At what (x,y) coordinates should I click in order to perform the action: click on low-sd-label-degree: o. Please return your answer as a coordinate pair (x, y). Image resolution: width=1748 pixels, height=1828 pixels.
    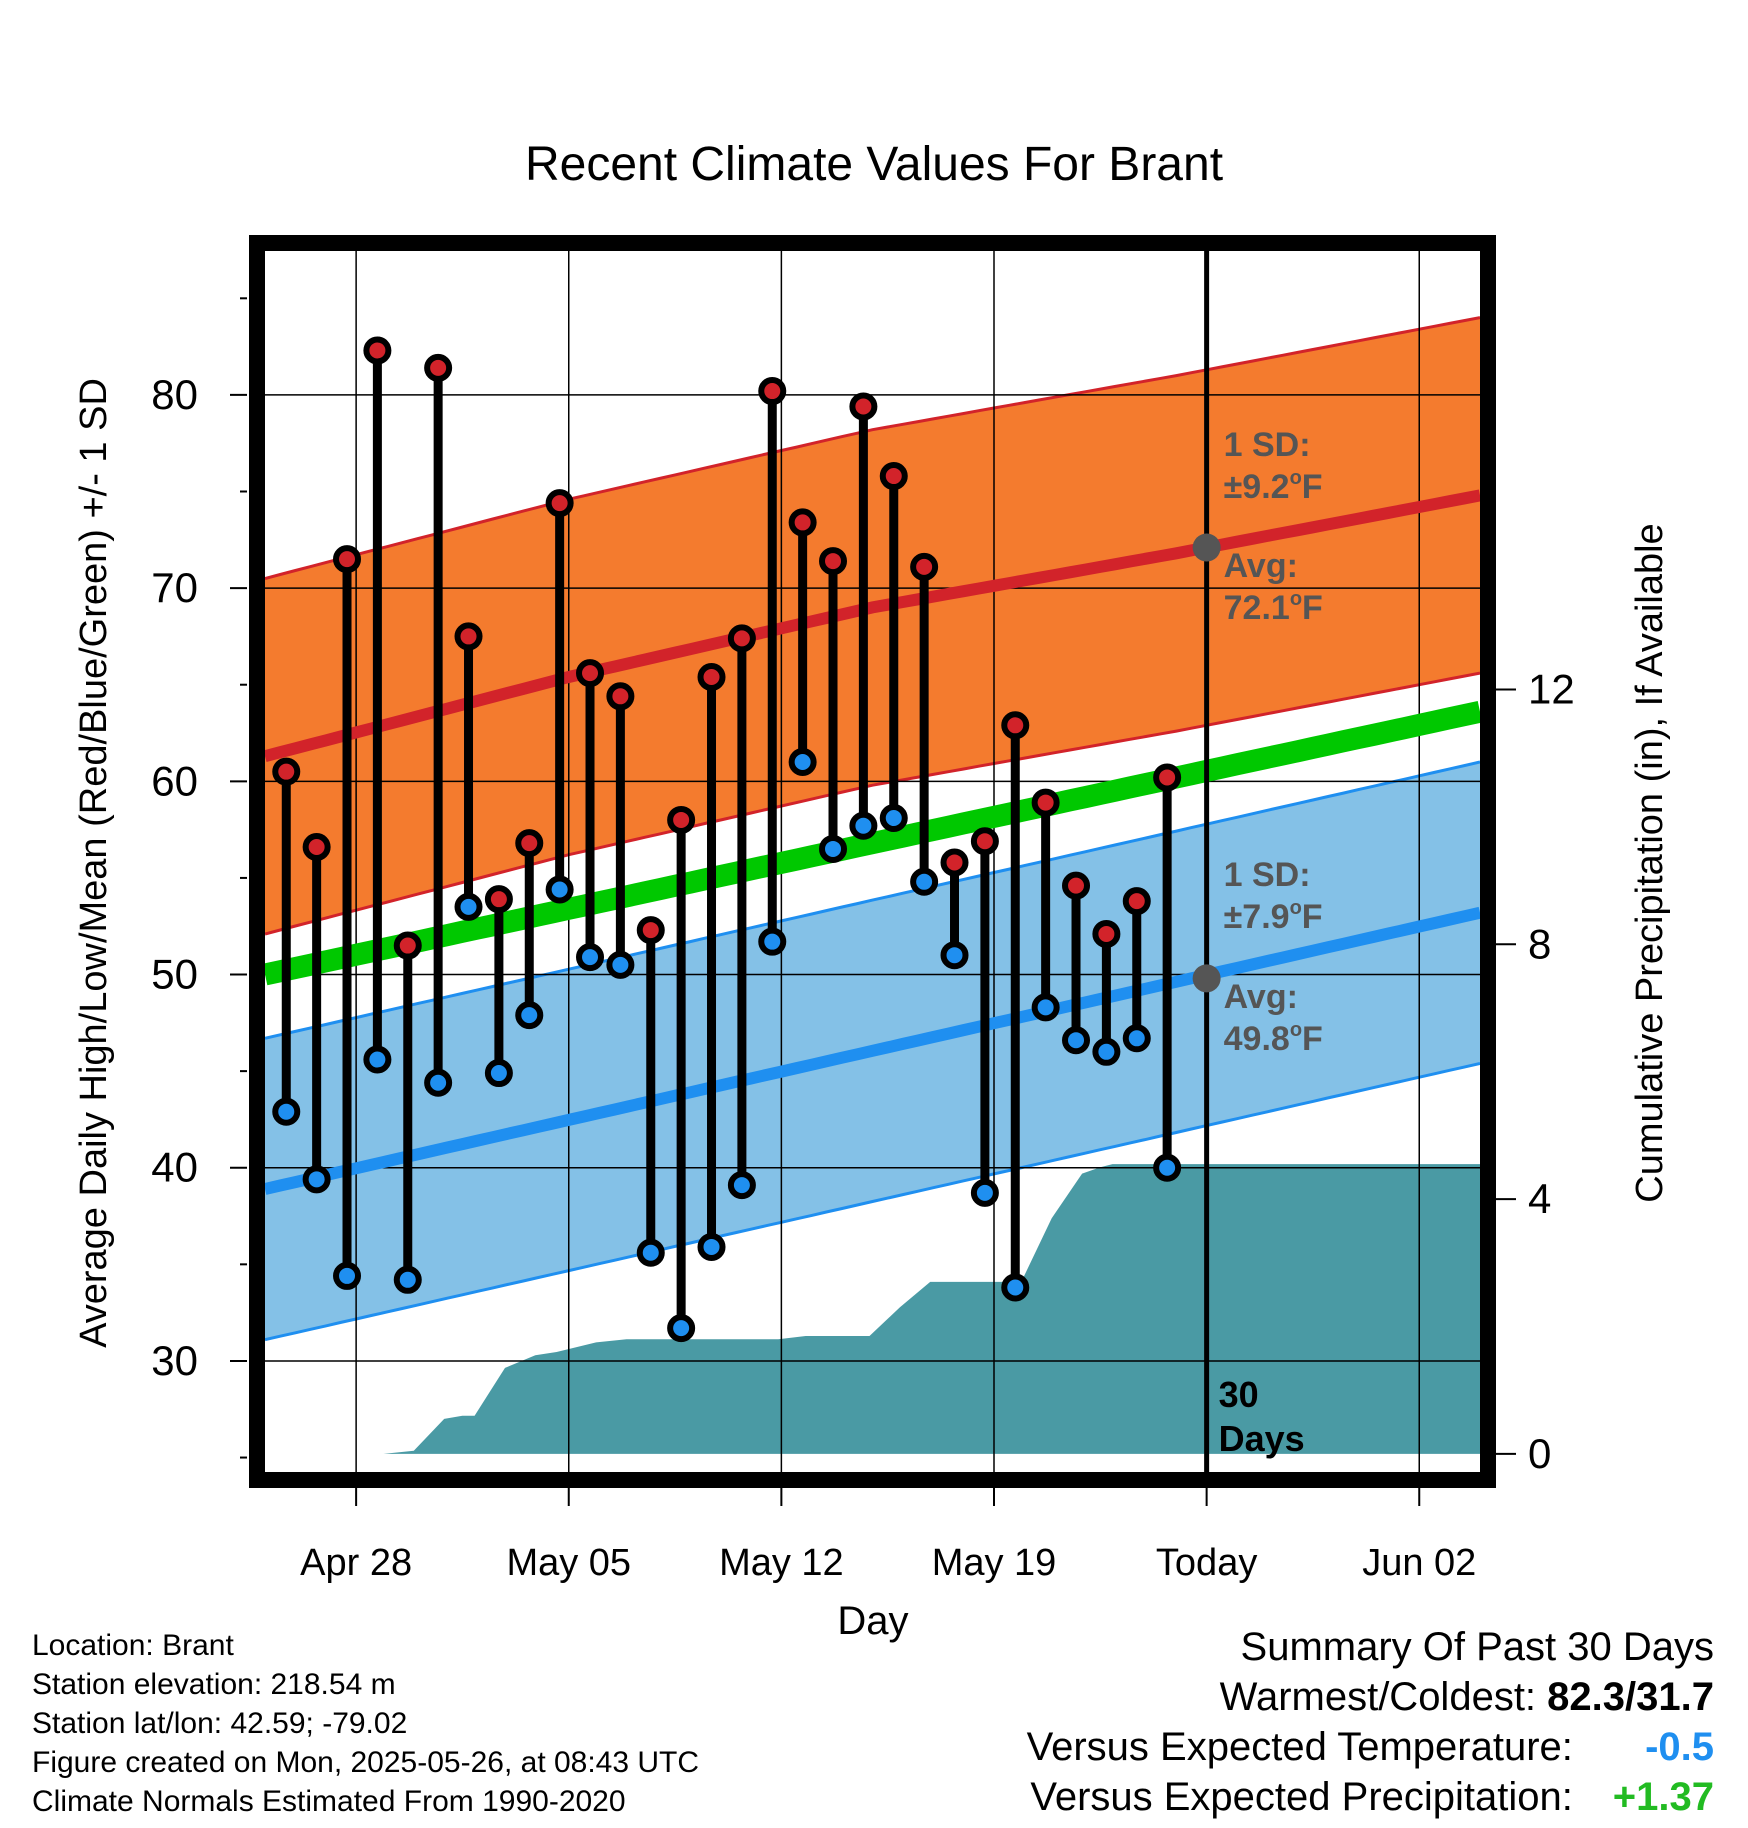
    Looking at the image, I should click on (1296, 908).